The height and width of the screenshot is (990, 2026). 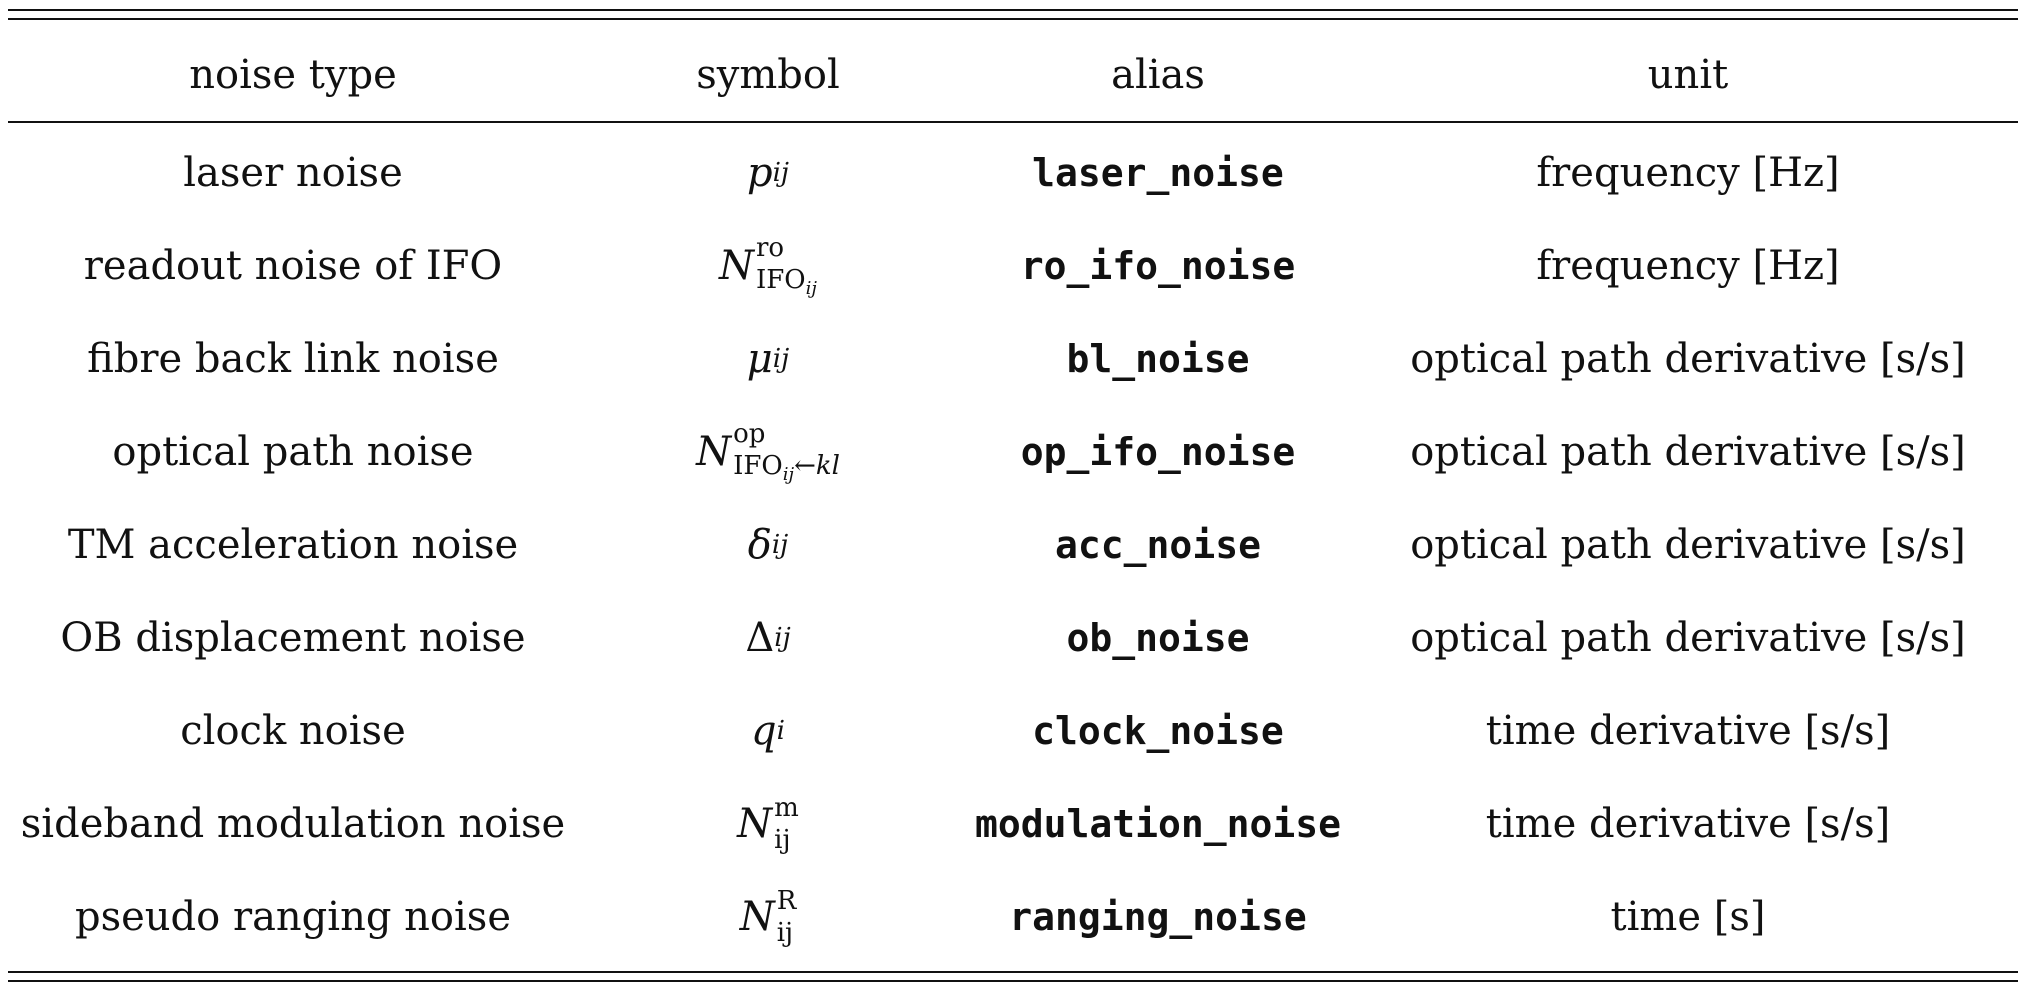 What do you see at coordinates (293, 266) in the screenshot?
I see `noise-type-cell: readout noise of IFO` at bounding box center [293, 266].